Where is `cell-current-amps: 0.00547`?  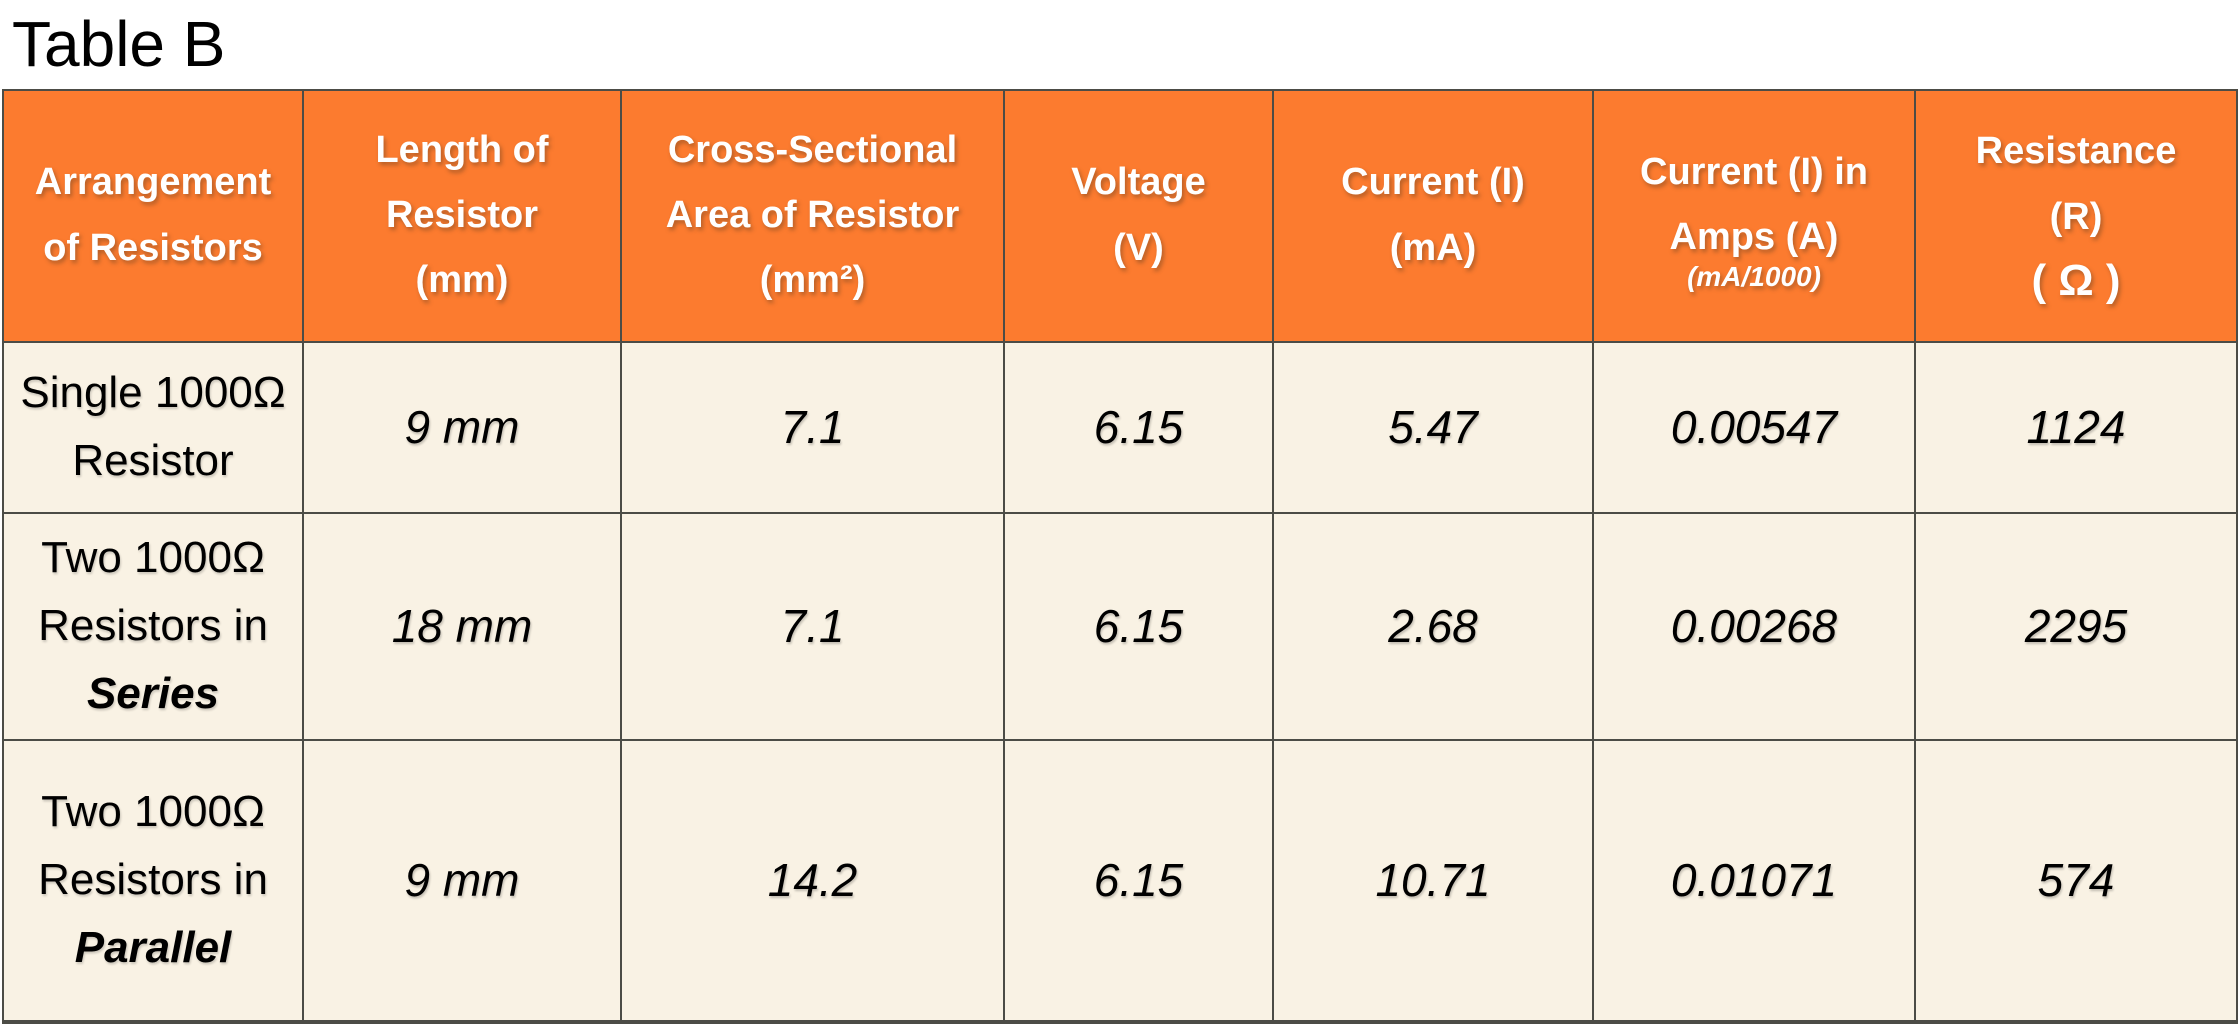 cell-current-amps: 0.00547 is located at coordinates (1754, 427).